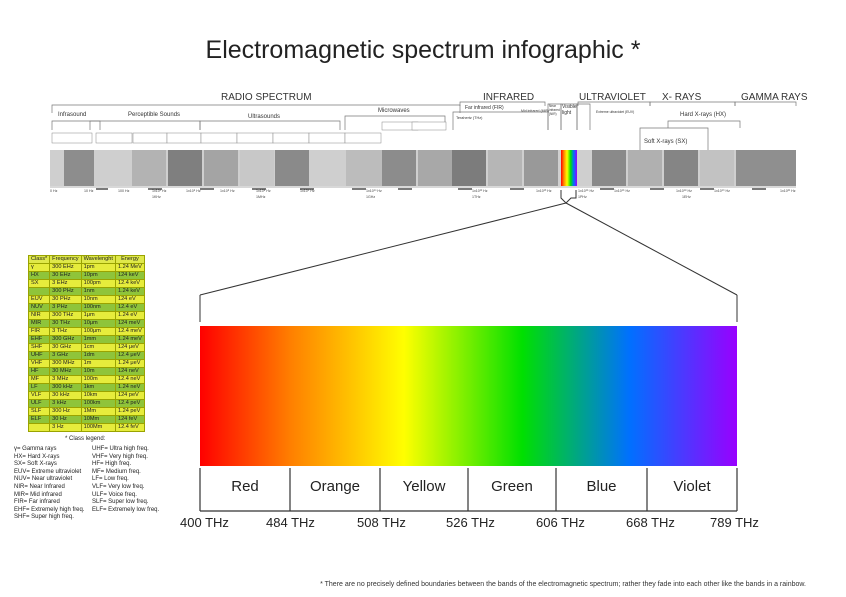  Describe the element at coordinates (49, 509) in the screenshot. I see `class-legend-item: EHF= Extremely high freq.` at that location.